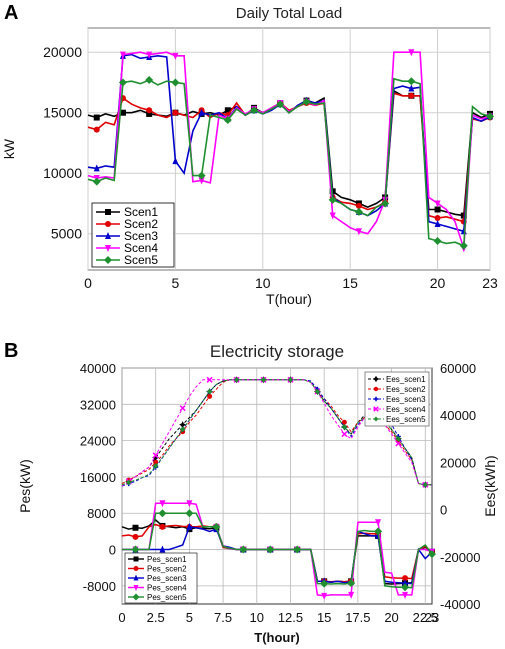 Image resolution: width=505 pixels, height=649 pixels. I want to click on chart-b-y-axis-label: Pes(kW), so click(25, 486).